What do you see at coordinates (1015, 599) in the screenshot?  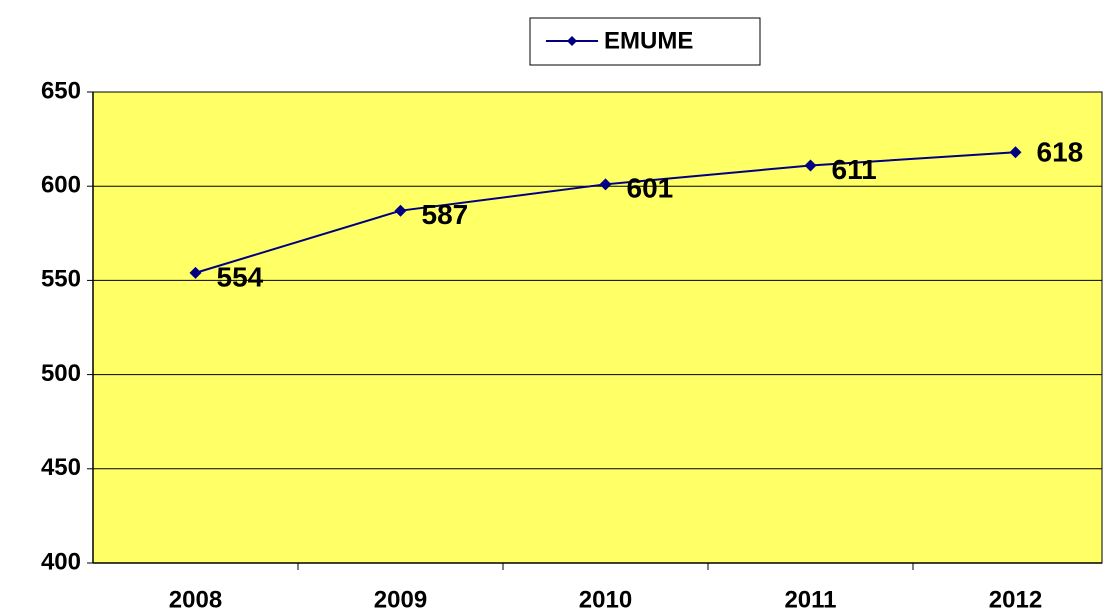 I see `x-tick-label: 2012` at bounding box center [1015, 599].